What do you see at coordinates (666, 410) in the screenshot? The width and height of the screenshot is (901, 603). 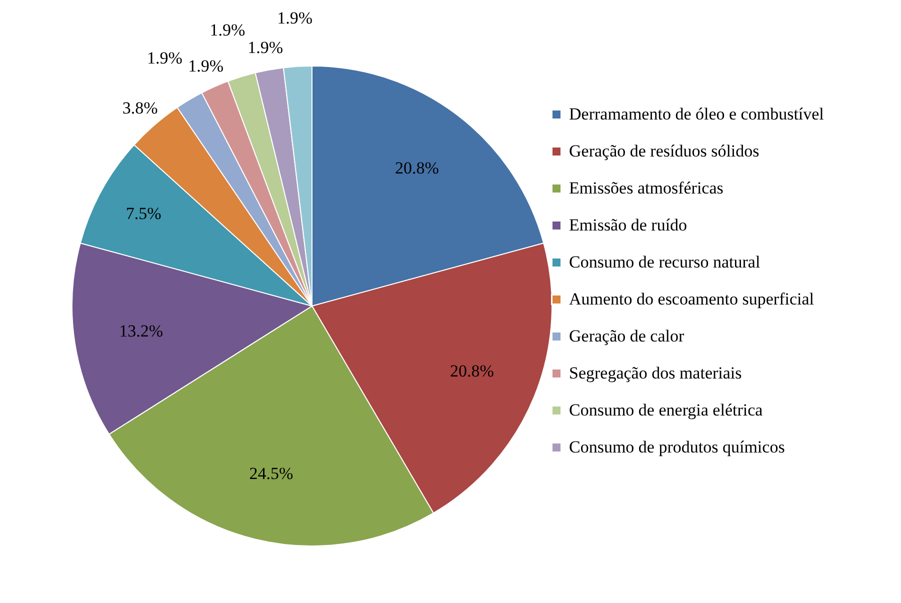 I see `legend-label: Consumo de energia elétrica` at bounding box center [666, 410].